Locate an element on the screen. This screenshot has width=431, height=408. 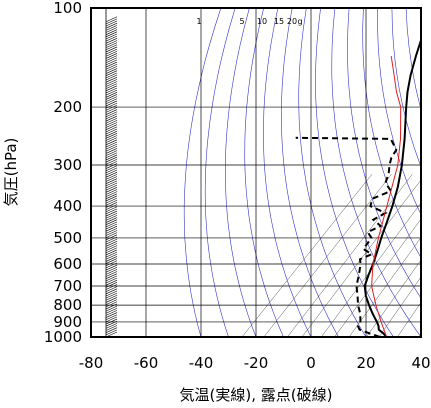
x-tick-labels: -80 -60 -40 -20 0 20 40 is located at coordinates (255, 363).